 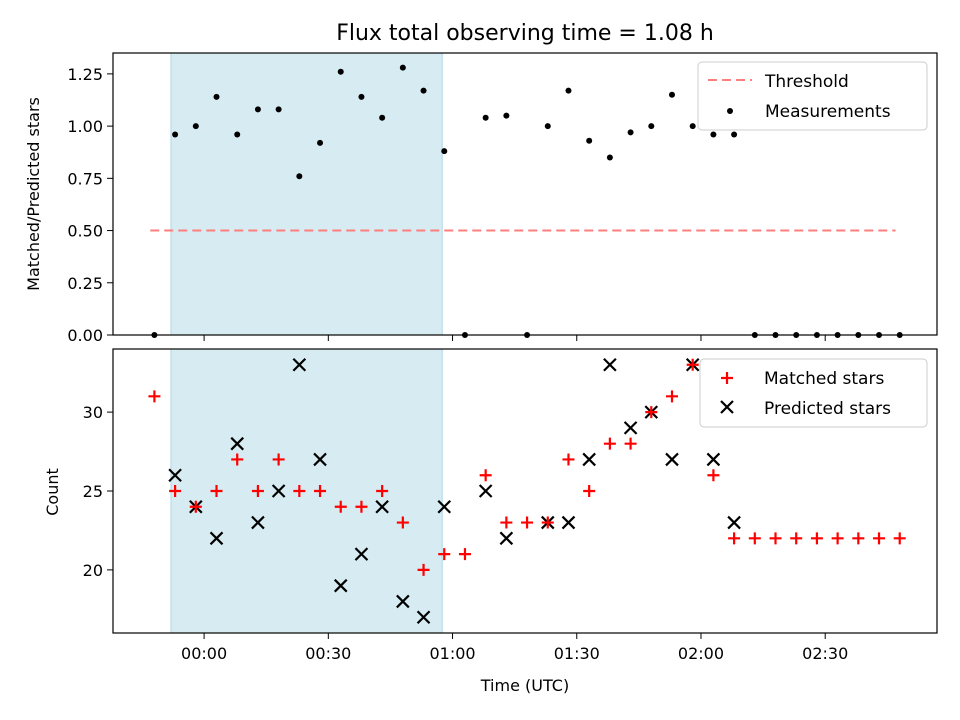 I want to click on count-y-tick-label: 20, so click(x=93, y=570).